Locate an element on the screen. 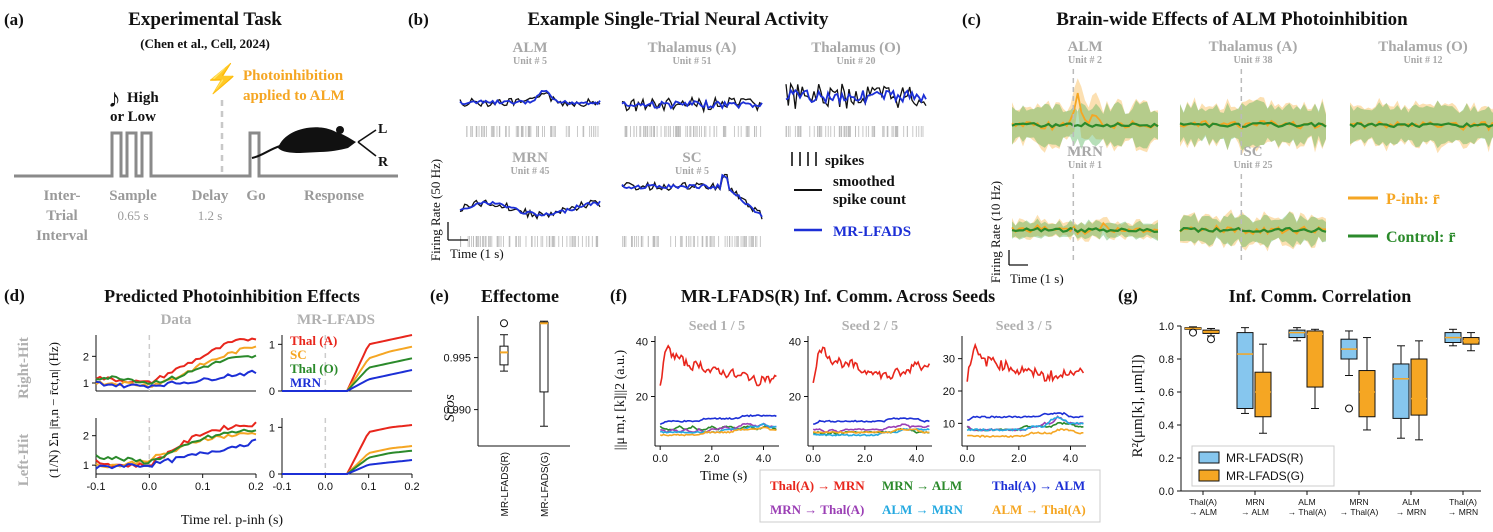  f-legend-4: ALM → MRN is located at coordinates (922, 509).